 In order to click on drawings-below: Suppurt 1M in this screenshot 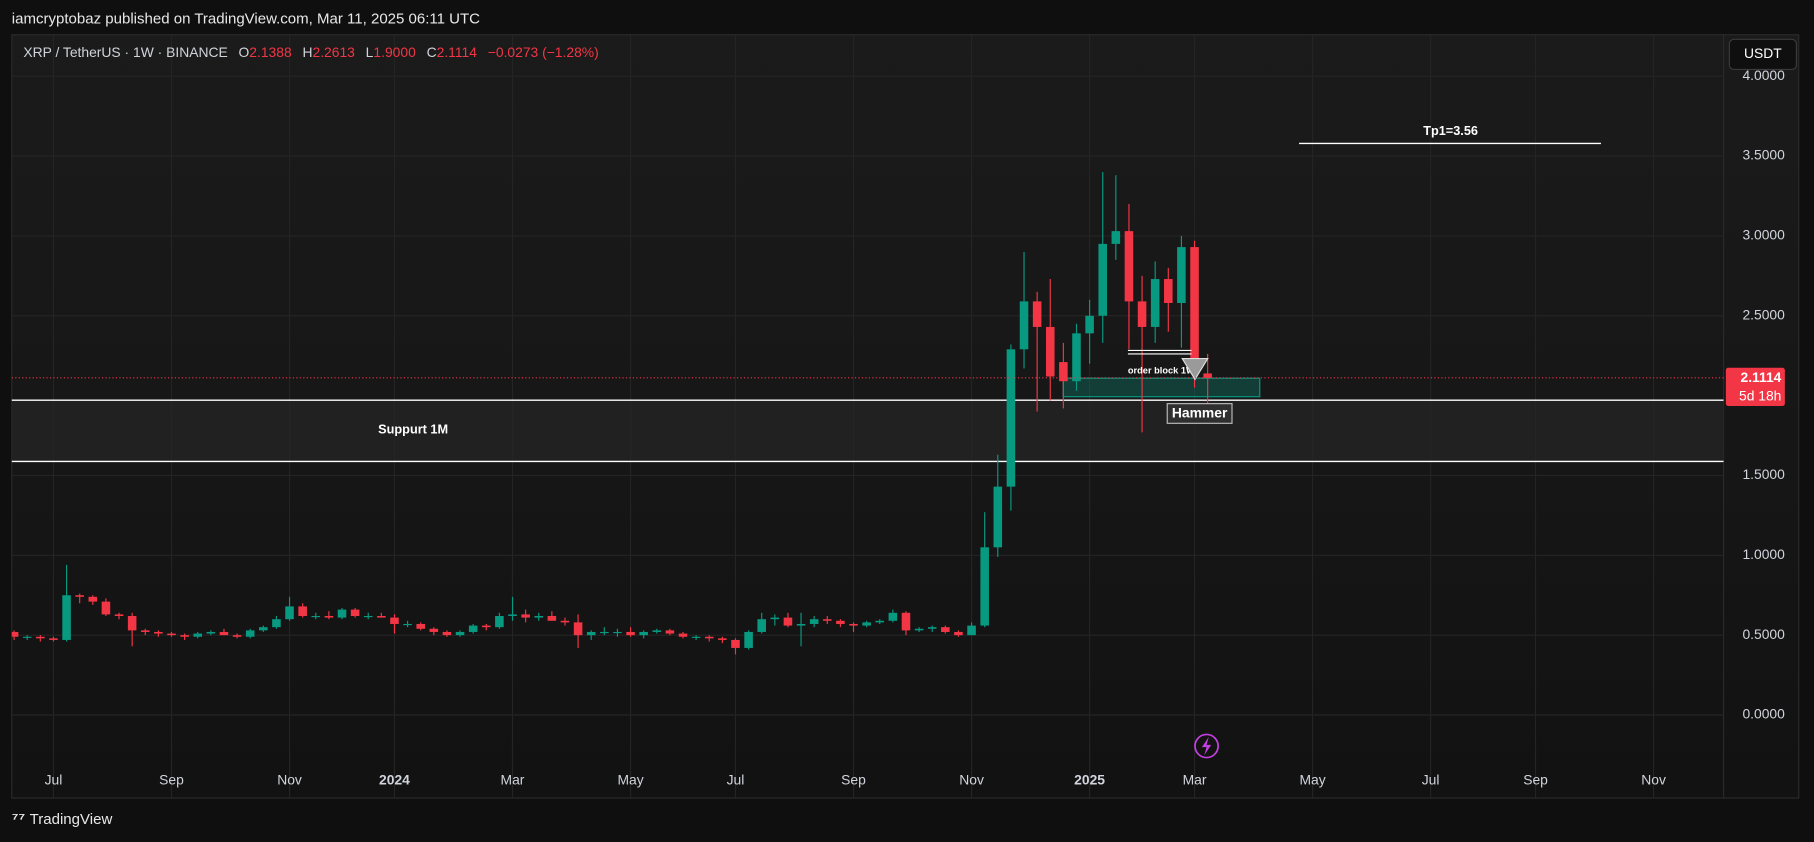, I will do `click(867, 420)`.